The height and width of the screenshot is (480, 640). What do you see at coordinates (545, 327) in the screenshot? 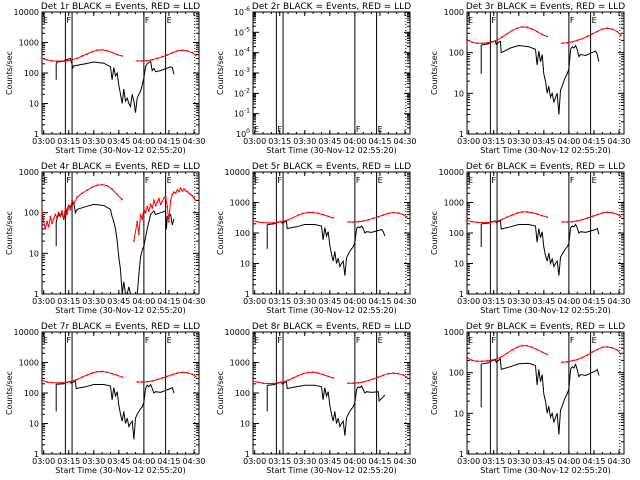
I see `panel-title: Det 9r BLACK = Events, RED = LLD` at bounding box center [545, 327].